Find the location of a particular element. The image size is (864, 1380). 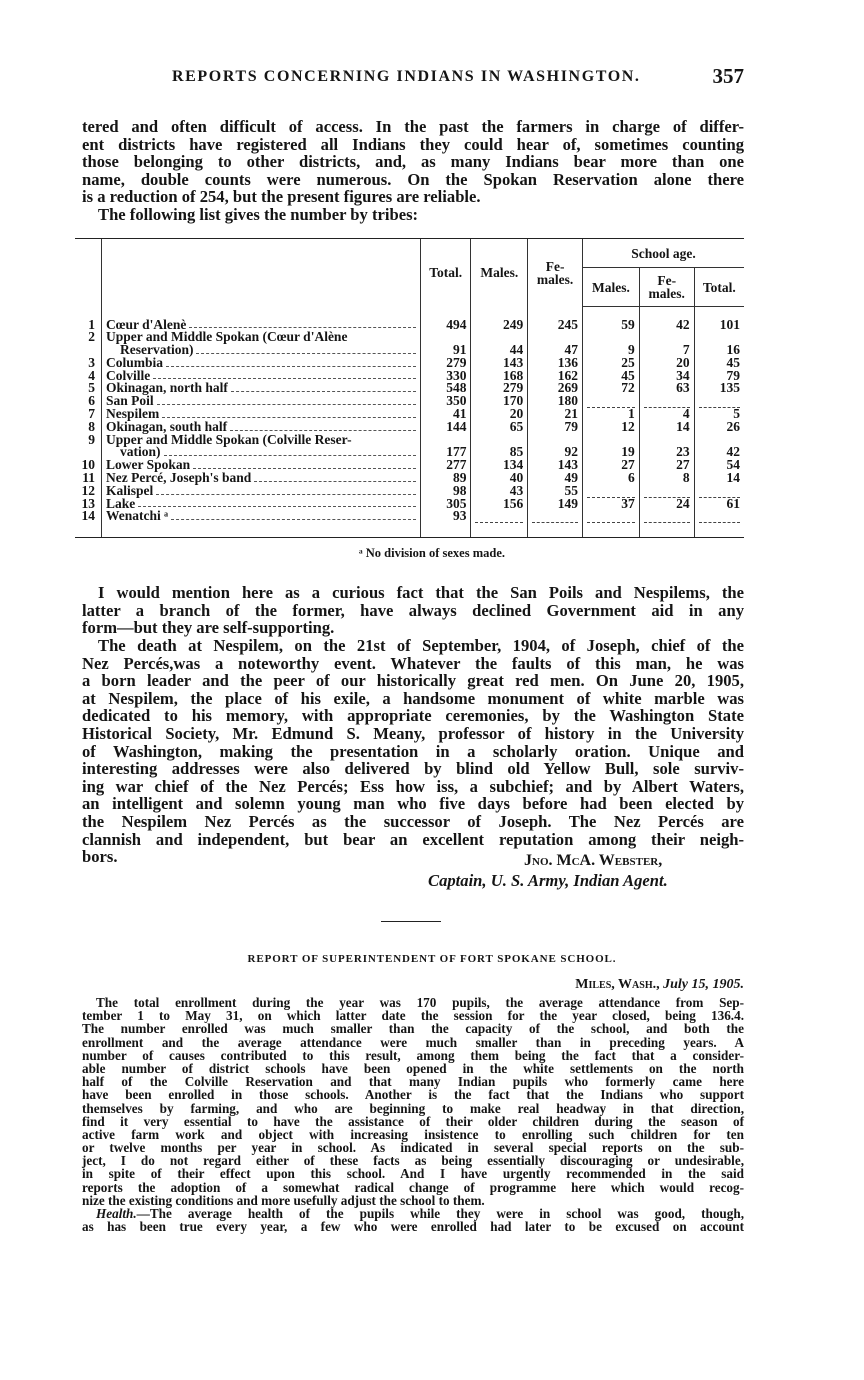

tribe-name-text: Kalispel is located at coordinates (130, 490).